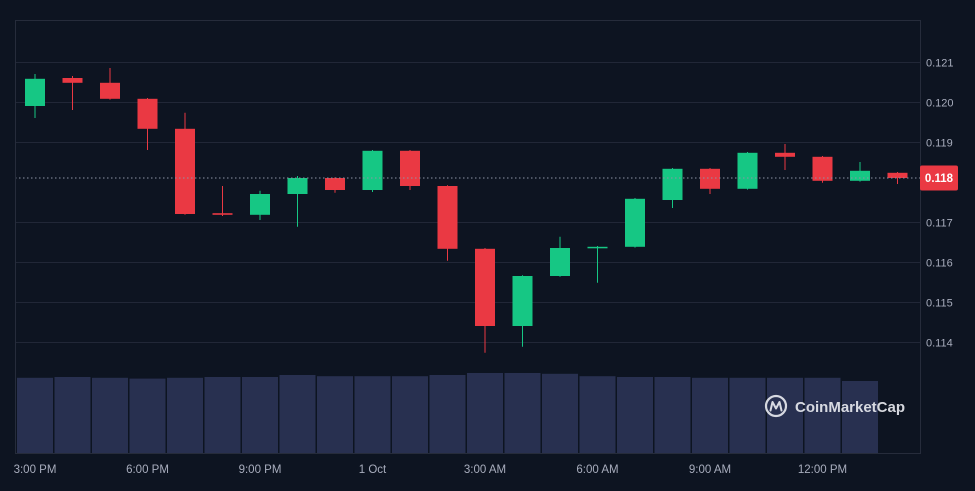  I want to click on y-axis: 0.121 0.120 0.119 0.117 0.116 0.115 0.114, so click(940, 204).